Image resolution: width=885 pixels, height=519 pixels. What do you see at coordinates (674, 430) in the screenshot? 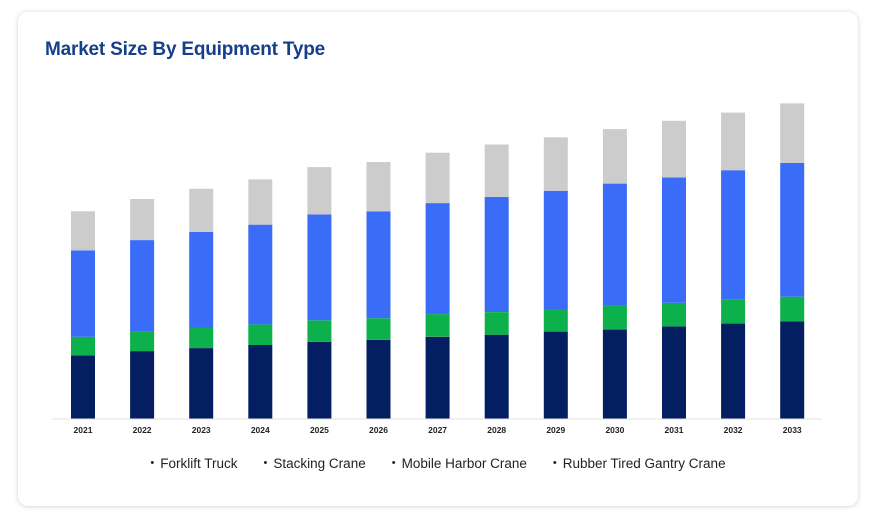
I see `x-tick-label: 2031` at bounding box center [674, 430].